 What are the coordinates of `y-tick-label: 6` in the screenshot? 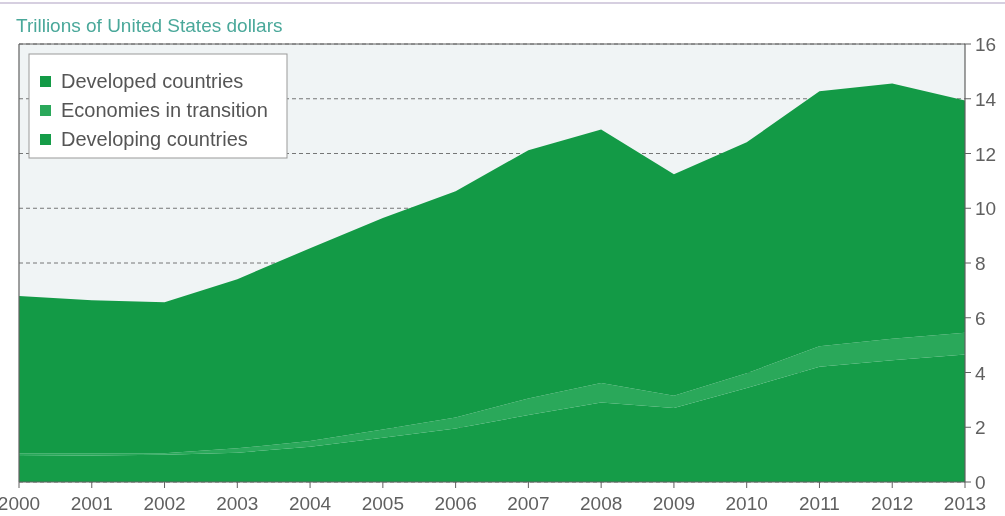 It's located at (980, 318).